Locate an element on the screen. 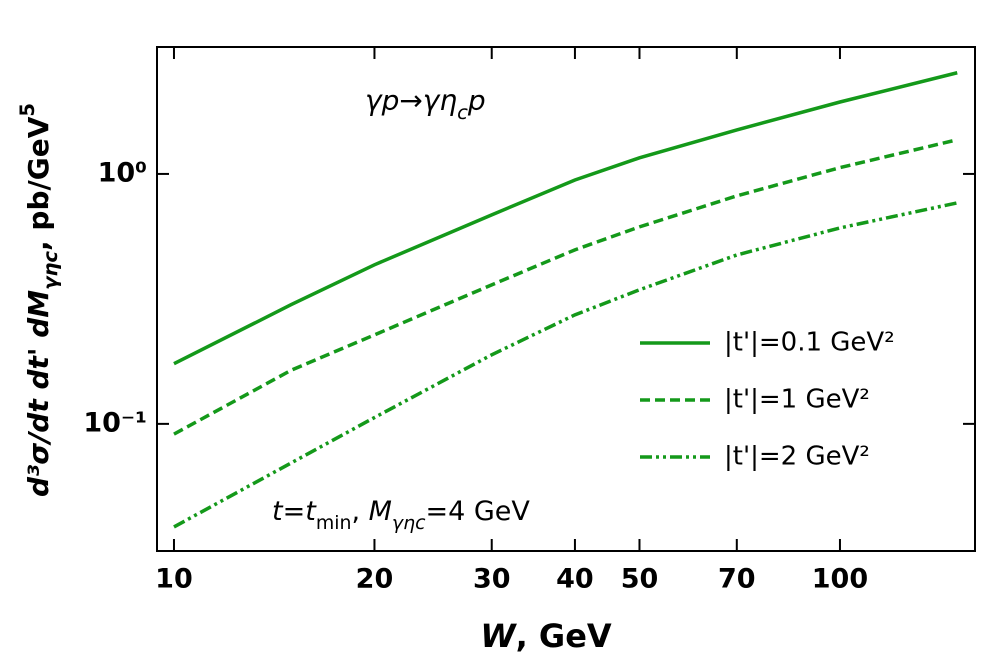  y-axis-label: d³σ/dt dt' dMγηc, pb/GeV5 is located at coordinates (39, 300).